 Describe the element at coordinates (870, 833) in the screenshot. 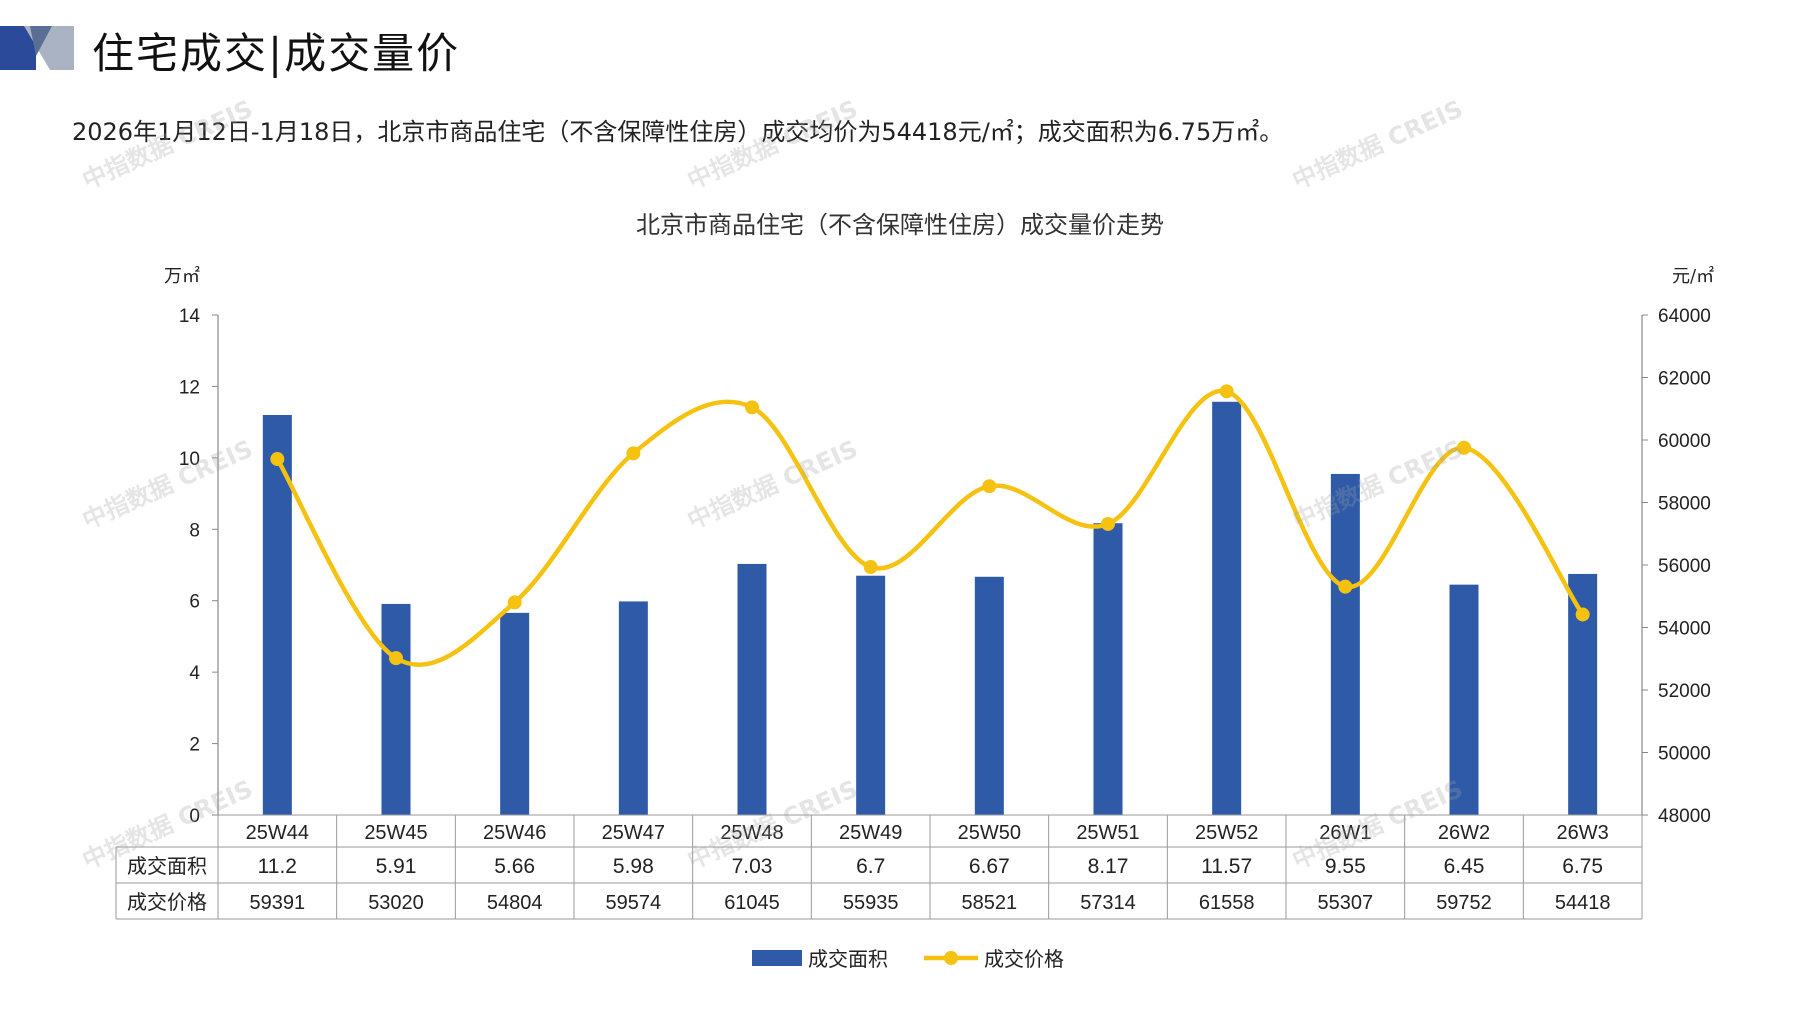

I see `category-label: 25W49` at that location.